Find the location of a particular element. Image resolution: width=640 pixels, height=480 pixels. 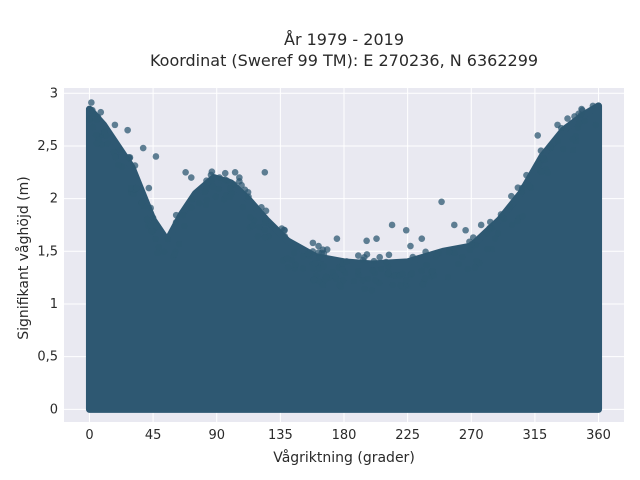

x-tick-label: 0 is located at coordinates (89, 435).